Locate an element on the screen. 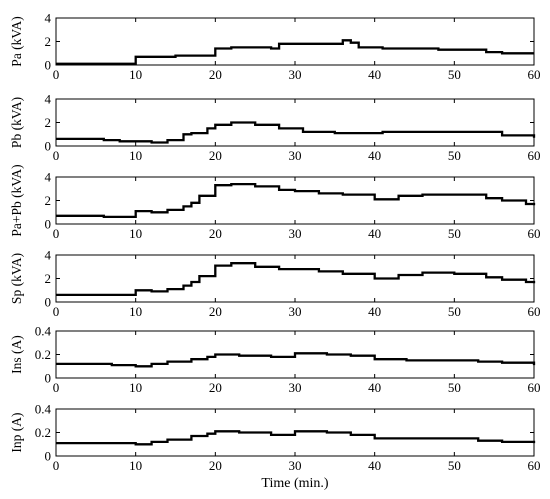 This screenshot has width=550, height=499. y-axis-label: Pa (kVA) is located at coordinates (16, 41).